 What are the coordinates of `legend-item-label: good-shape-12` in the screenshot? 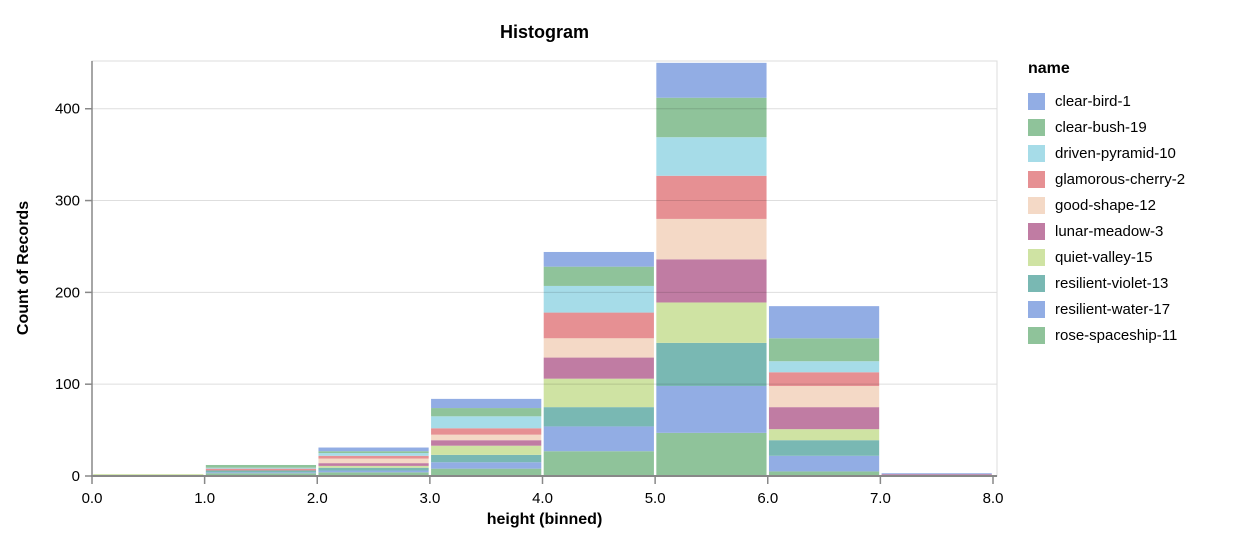 It's located at (1105, 205).